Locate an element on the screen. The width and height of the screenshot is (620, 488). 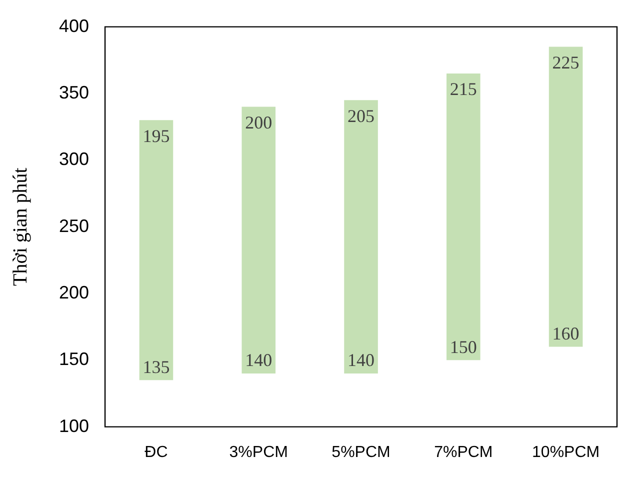
data-label: 205 is located at coordinates (361, 116).